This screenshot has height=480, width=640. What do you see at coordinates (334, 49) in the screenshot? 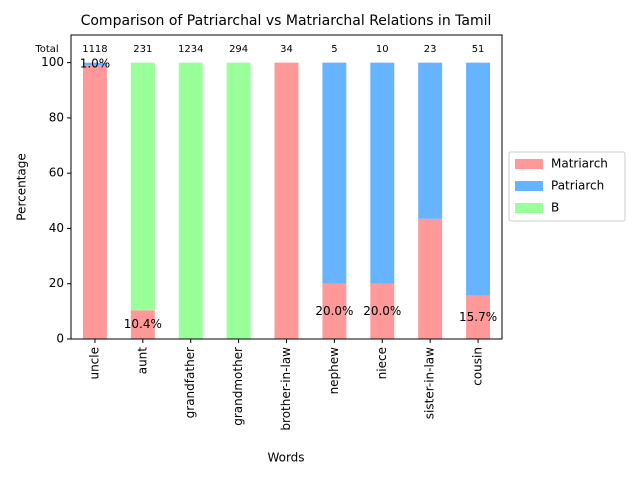
I see `total-value: 5` at bounding box center [334, 49].